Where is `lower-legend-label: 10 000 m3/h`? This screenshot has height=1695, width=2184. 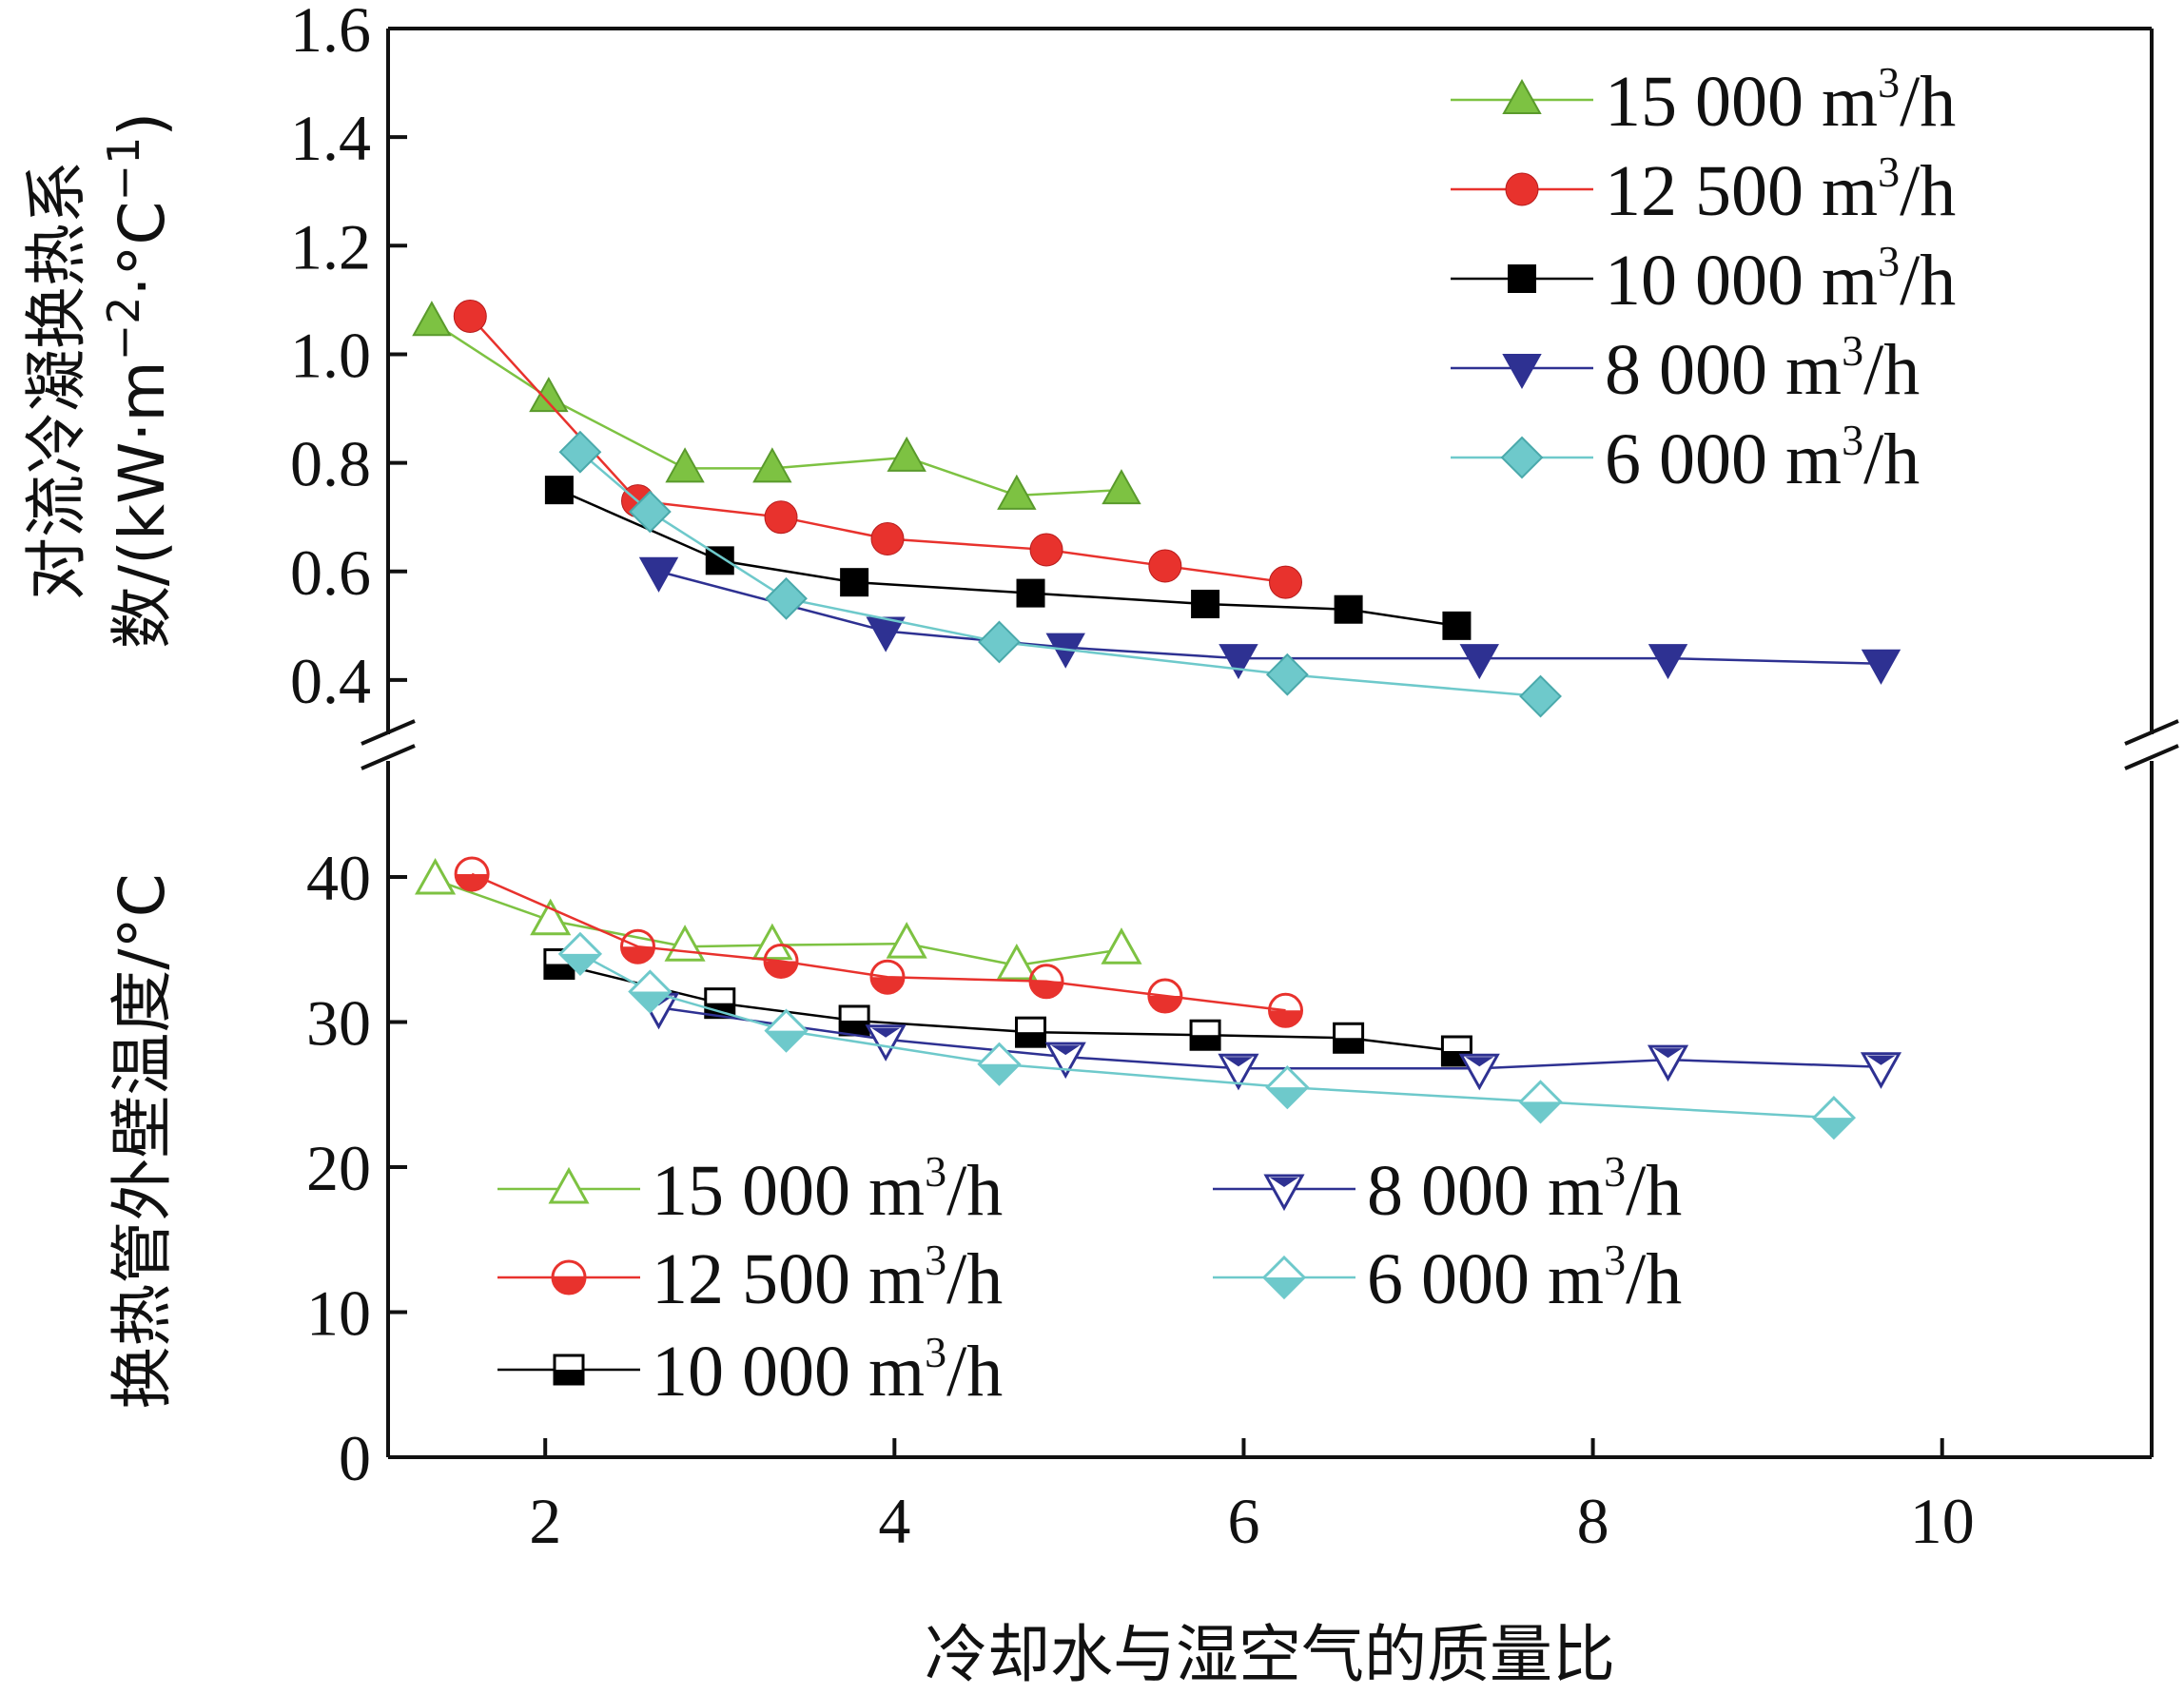
lower-legend-label: 10 000 m3/h is located at coordinates (827, 1370).